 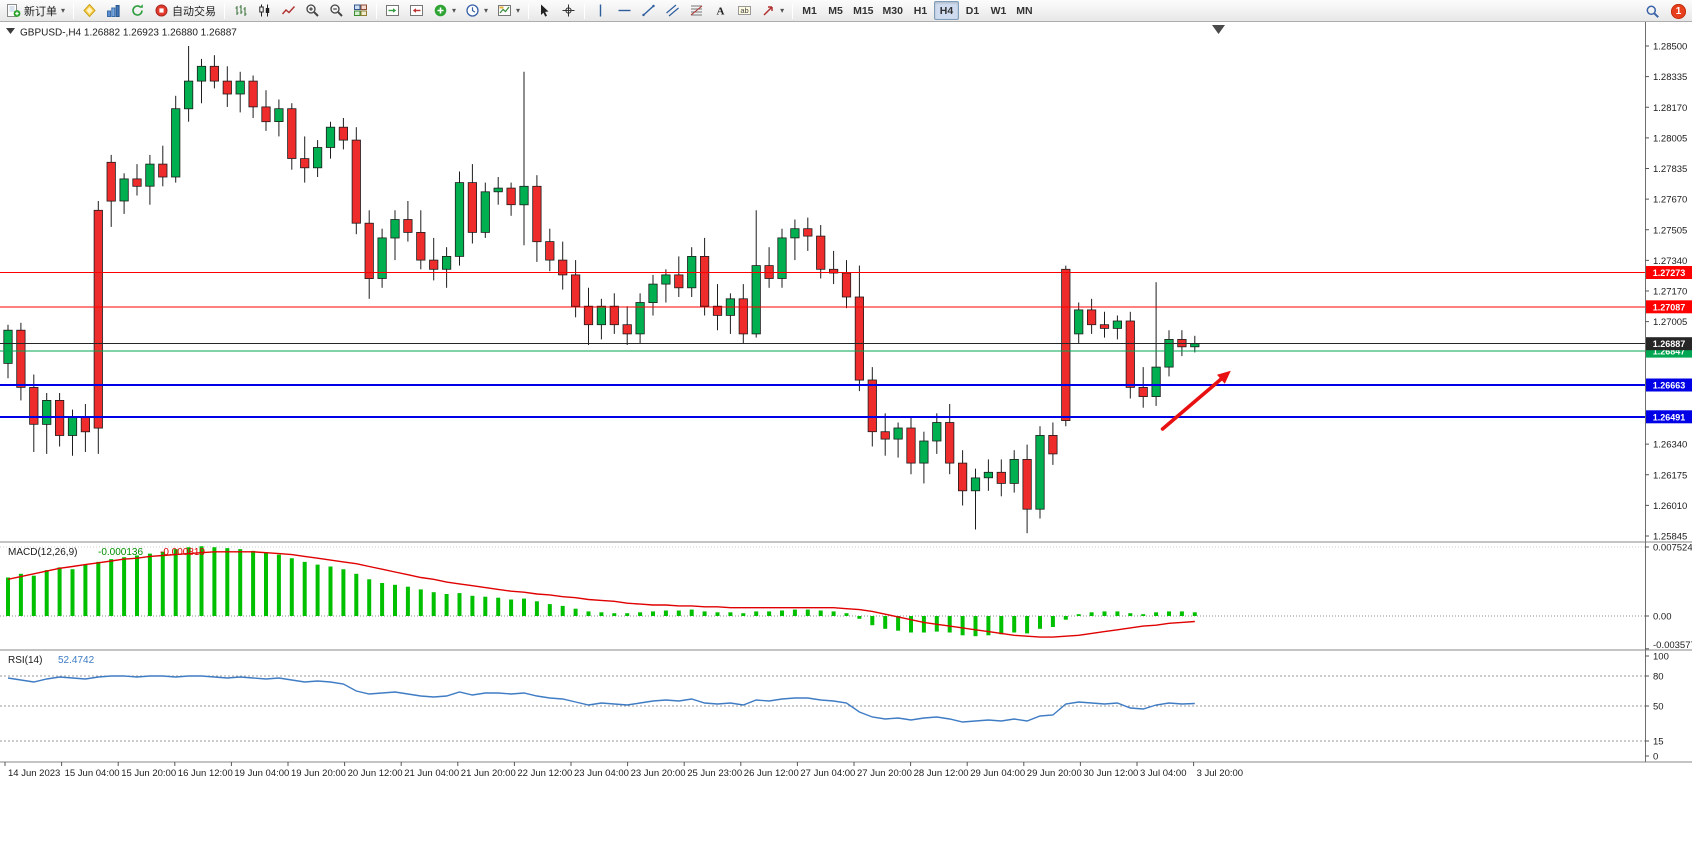 I want to click on svg-text: RSI(14), so click(x=25, y=660).